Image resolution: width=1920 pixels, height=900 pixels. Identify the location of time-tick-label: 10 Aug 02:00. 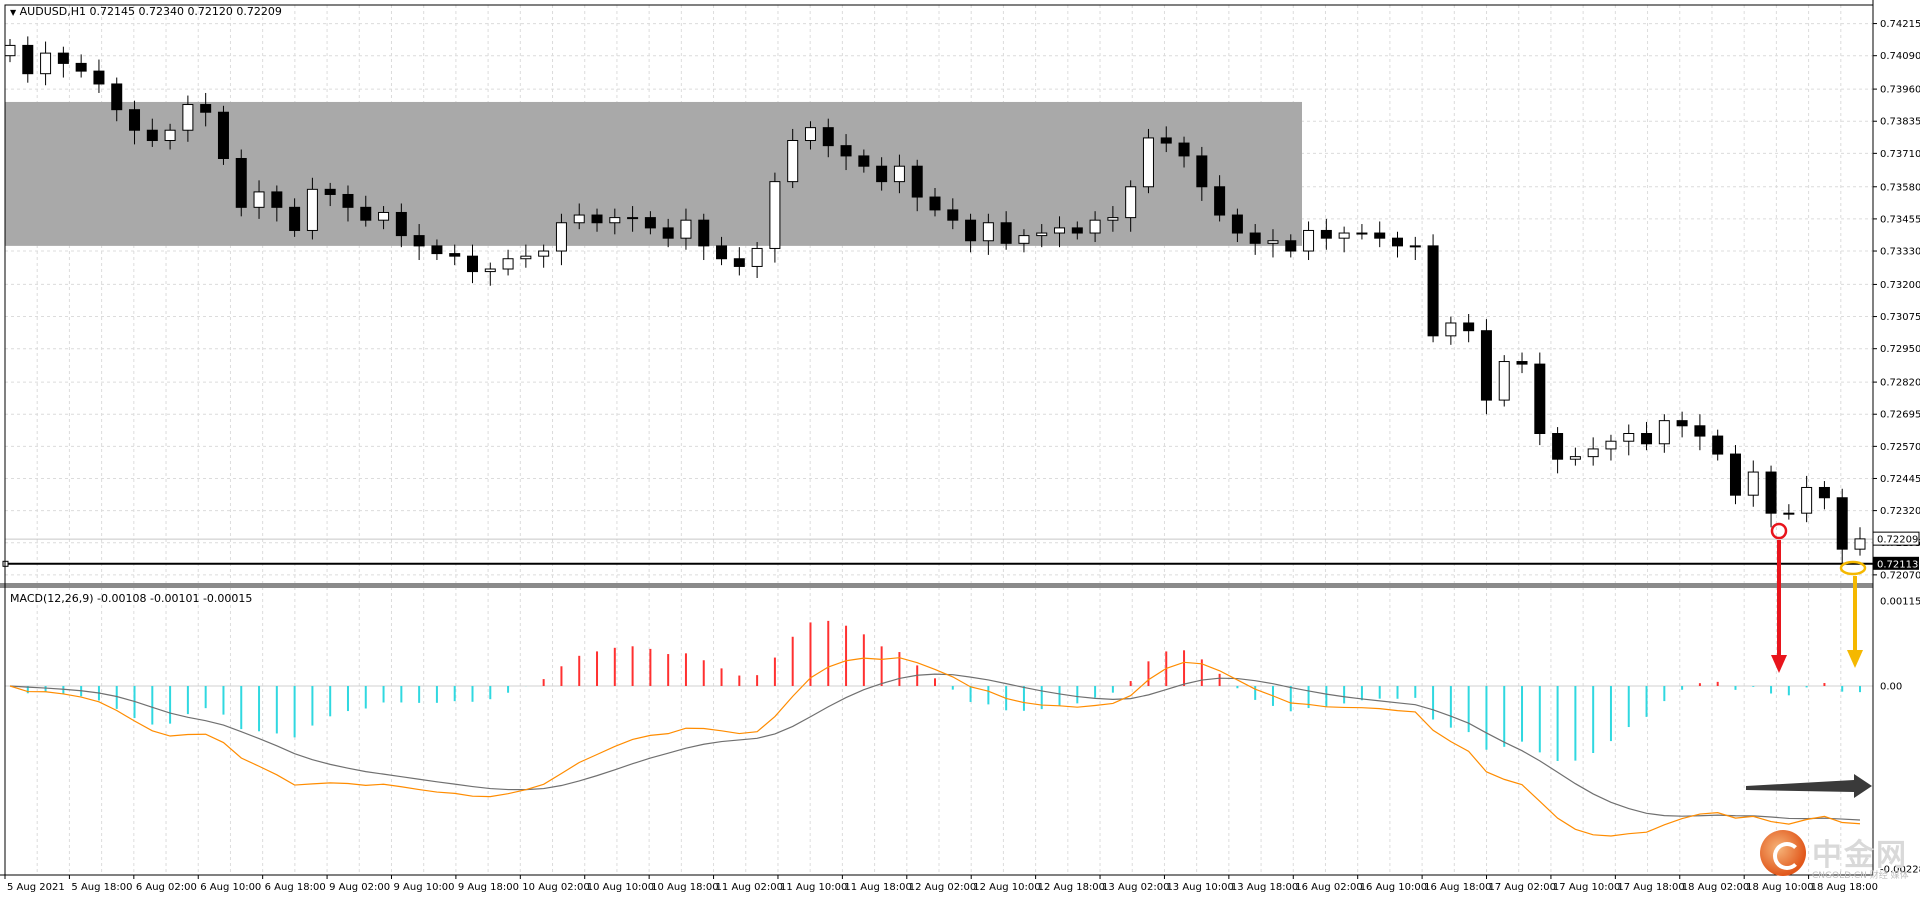
(555, 887).